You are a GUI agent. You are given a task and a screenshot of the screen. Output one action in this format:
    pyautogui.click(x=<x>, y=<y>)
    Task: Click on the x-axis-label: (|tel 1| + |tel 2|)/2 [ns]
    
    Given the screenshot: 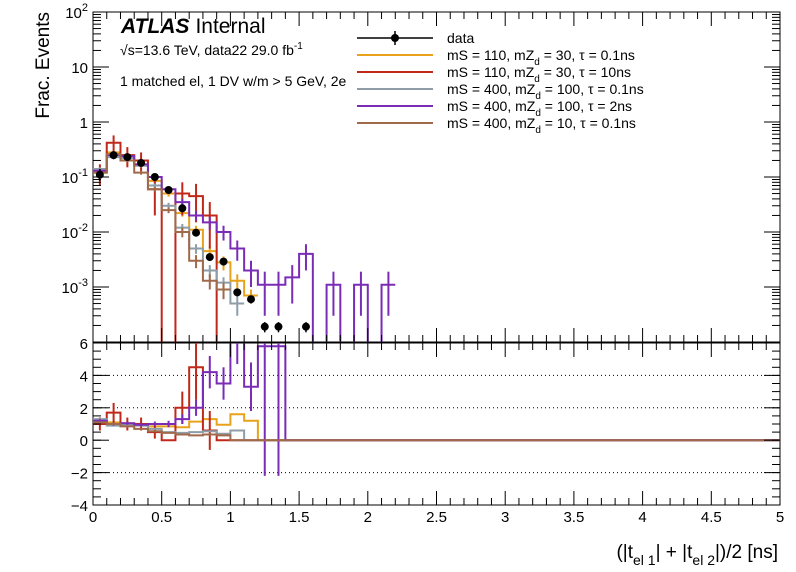 What is the action you would take?
    pyautogui.click(x=697, y=555)
    